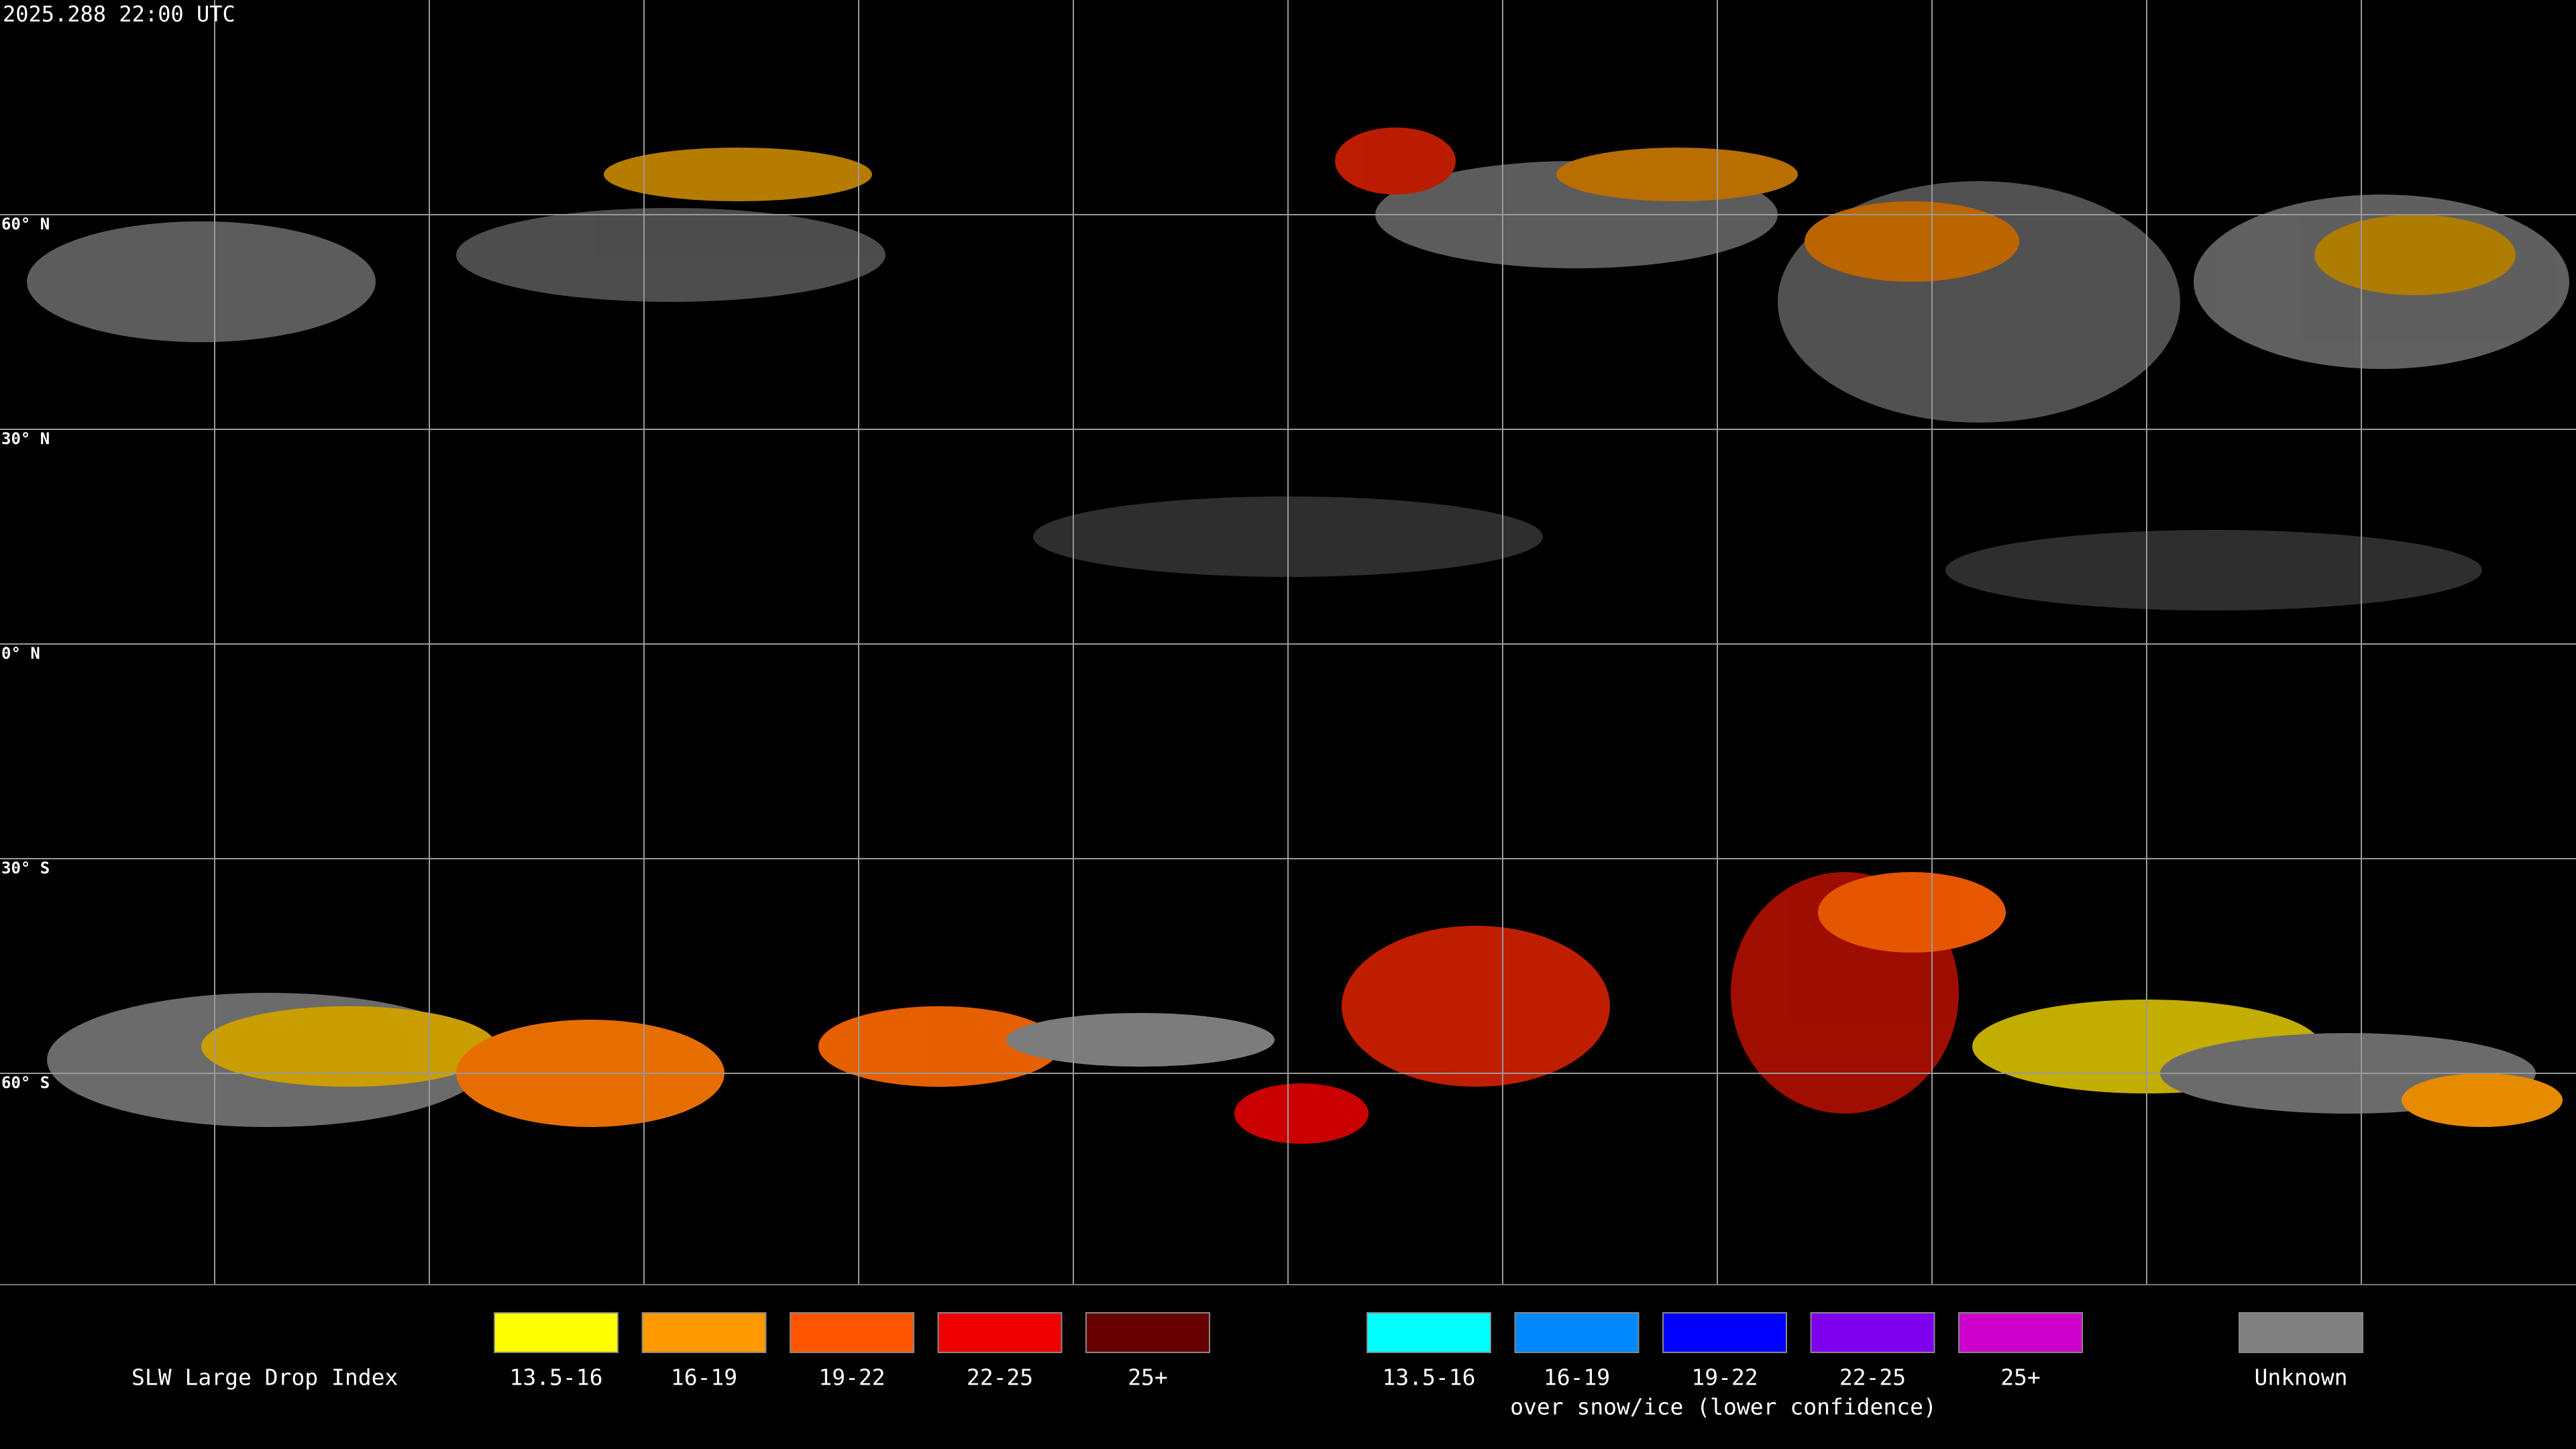 The height and width of the screenshot is (1449, 2576). What do you see at coordinates (25, 1082) in the screenshot?
I see `latitude-label: 60° S` at bounding box center [25, 1082].